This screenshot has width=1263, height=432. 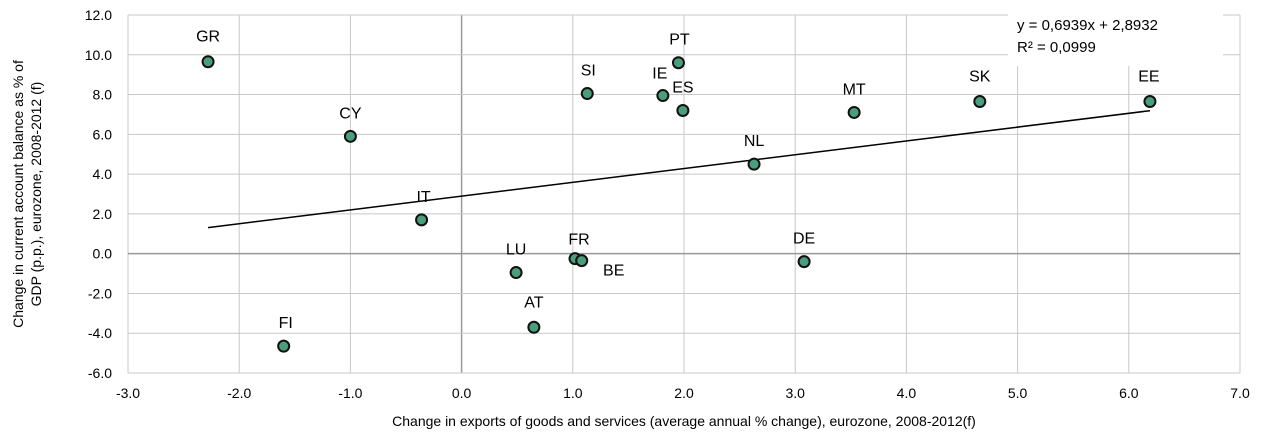 I want to click on x-tick-label: -1.0, so click(x=350, y=393).